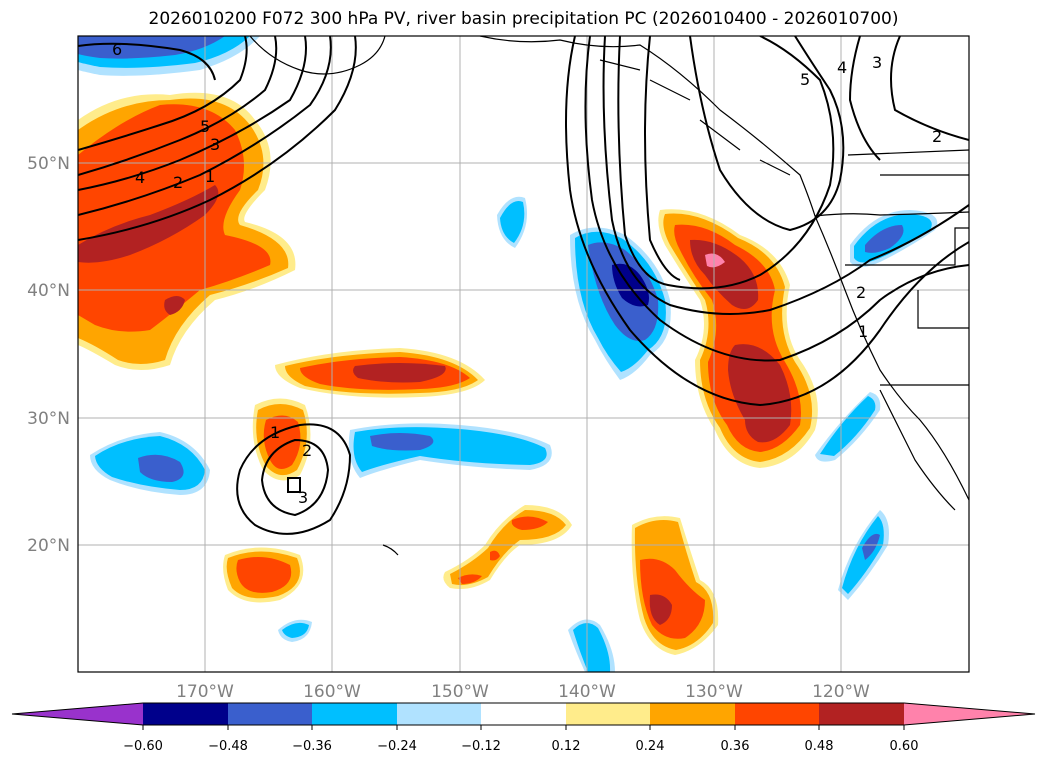 The image size is (1047, 765). What do you see at coordinates (587, 692) in the screenshot?
I see `lon-label: 140°W` at bounding box center [587, 692].